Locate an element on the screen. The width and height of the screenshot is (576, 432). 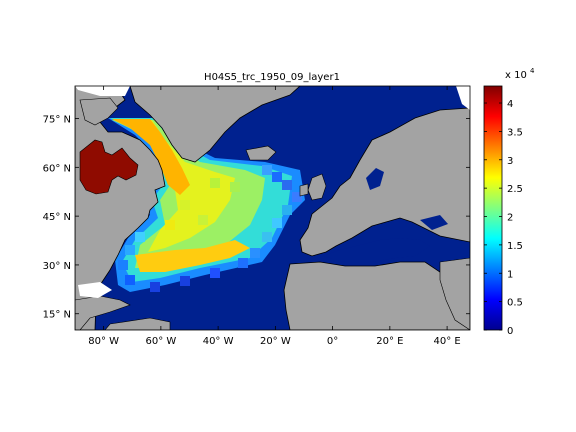
land-ireland is located at coordinates (304, 190).